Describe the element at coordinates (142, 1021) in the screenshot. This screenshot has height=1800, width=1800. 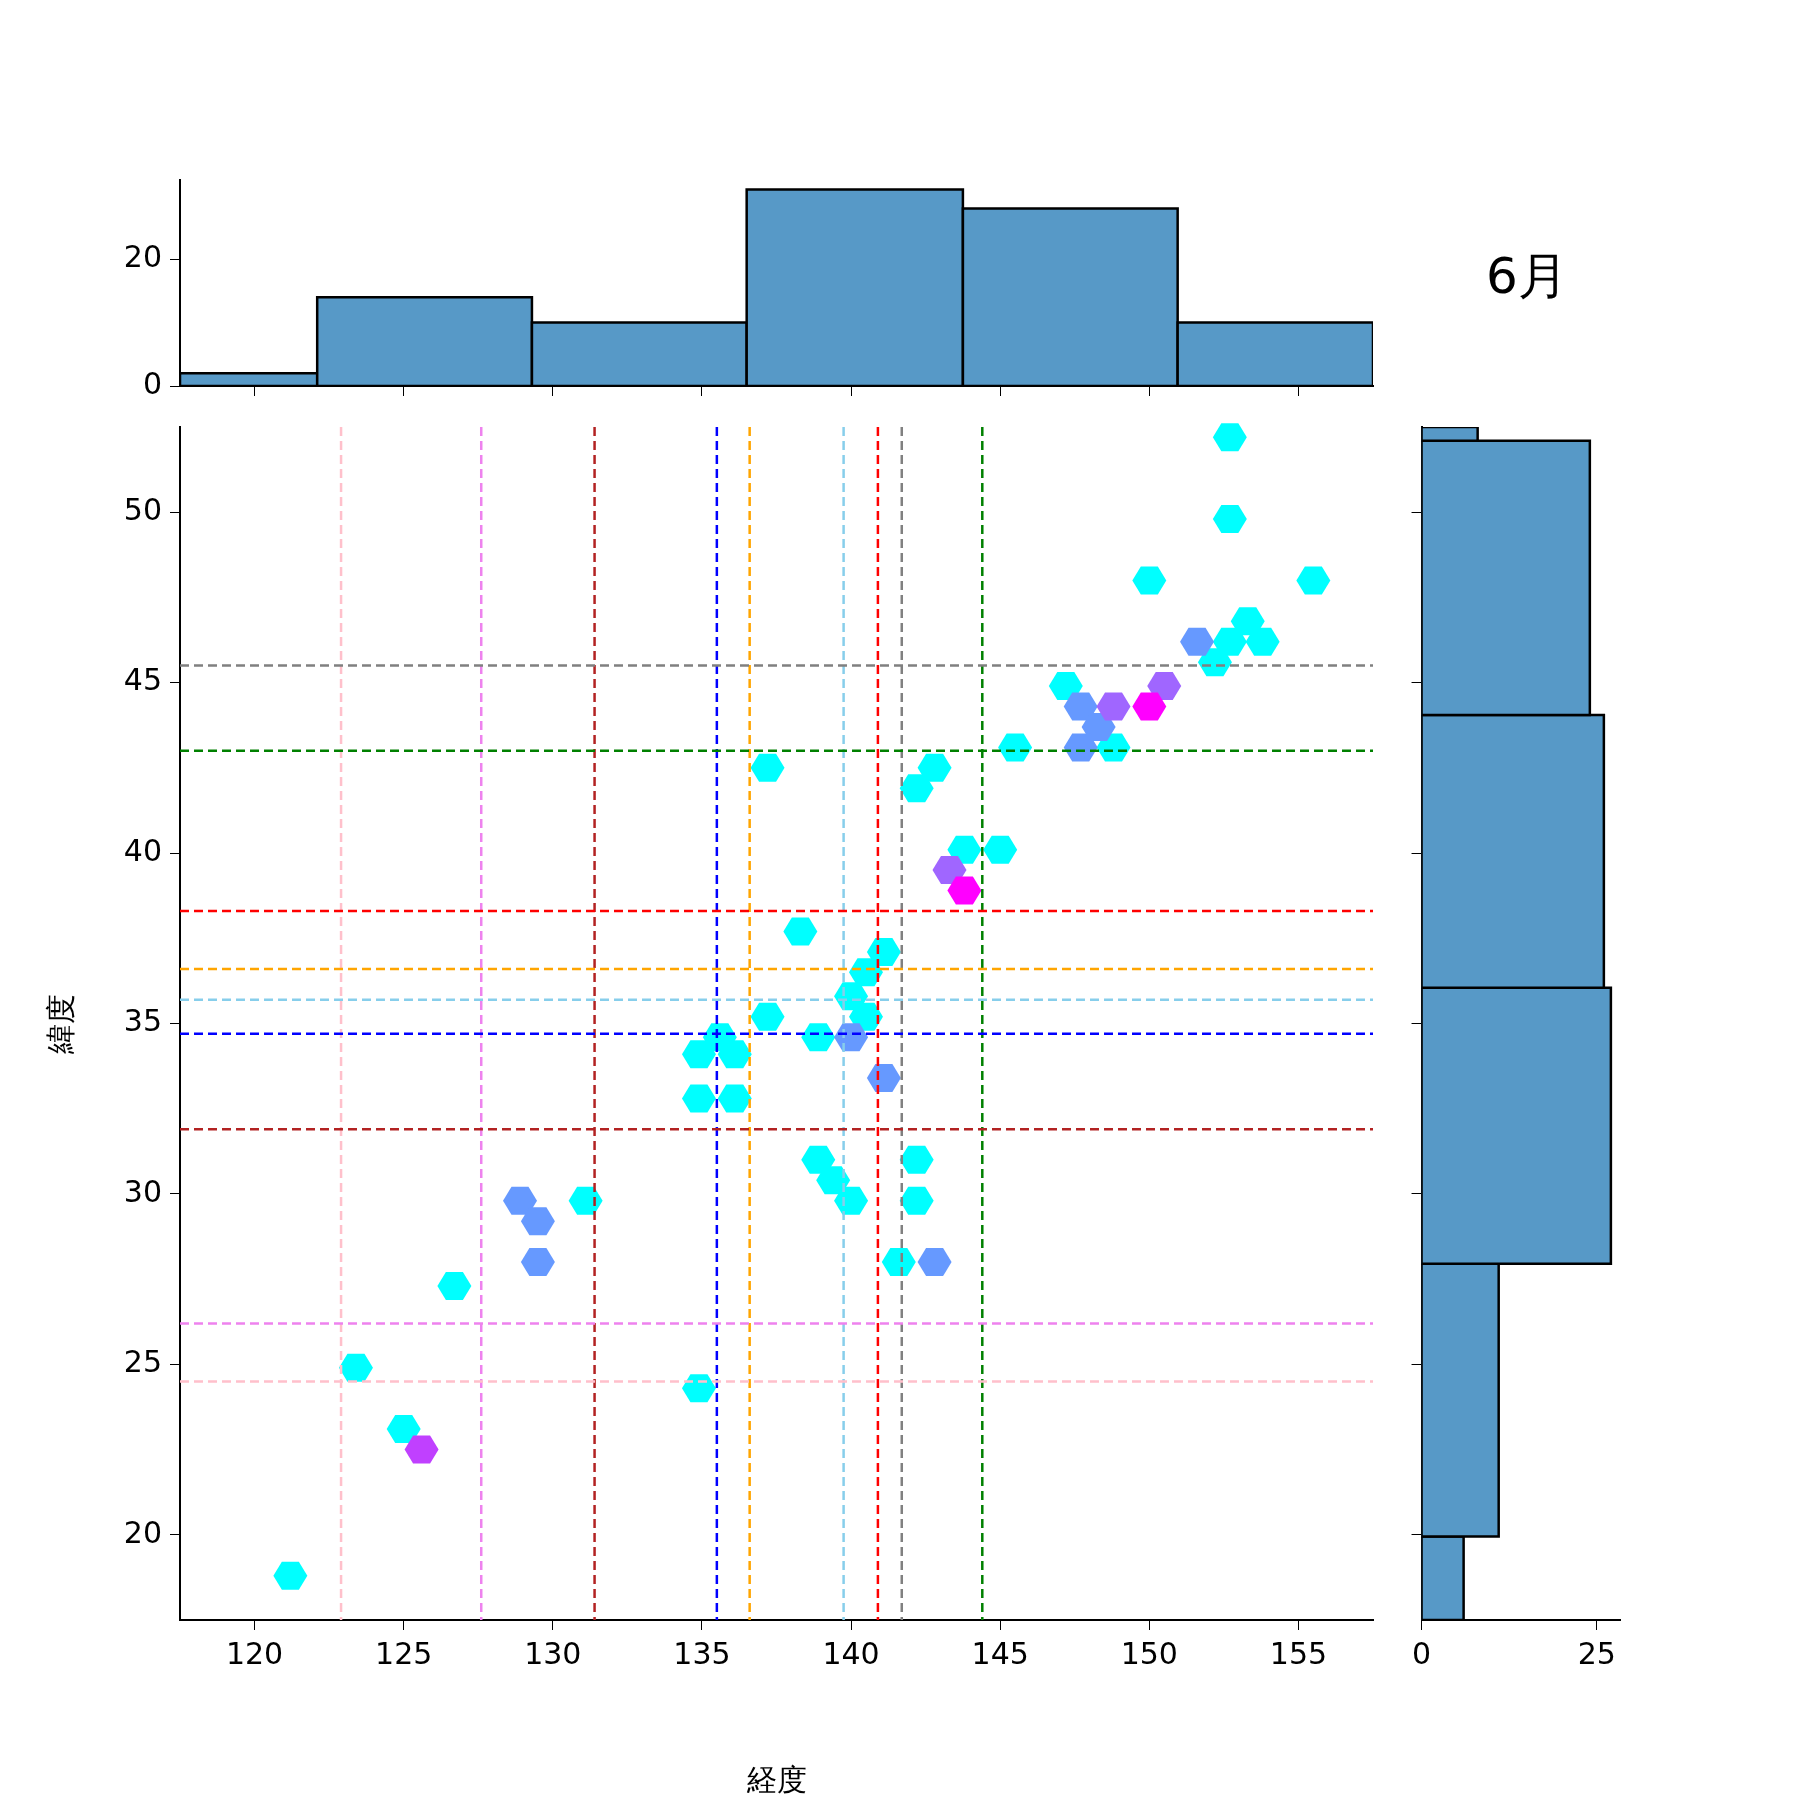
I see `y-tick-label: 35` at that location.